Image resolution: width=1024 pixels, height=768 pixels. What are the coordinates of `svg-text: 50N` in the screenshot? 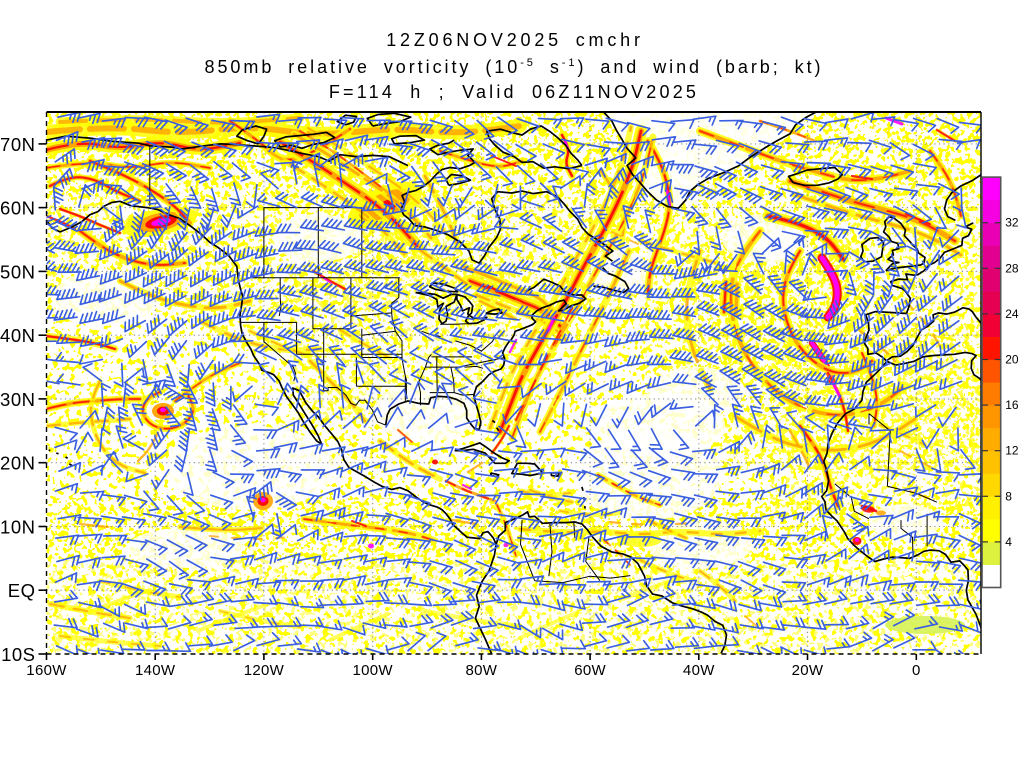 It's located at (17, 271).